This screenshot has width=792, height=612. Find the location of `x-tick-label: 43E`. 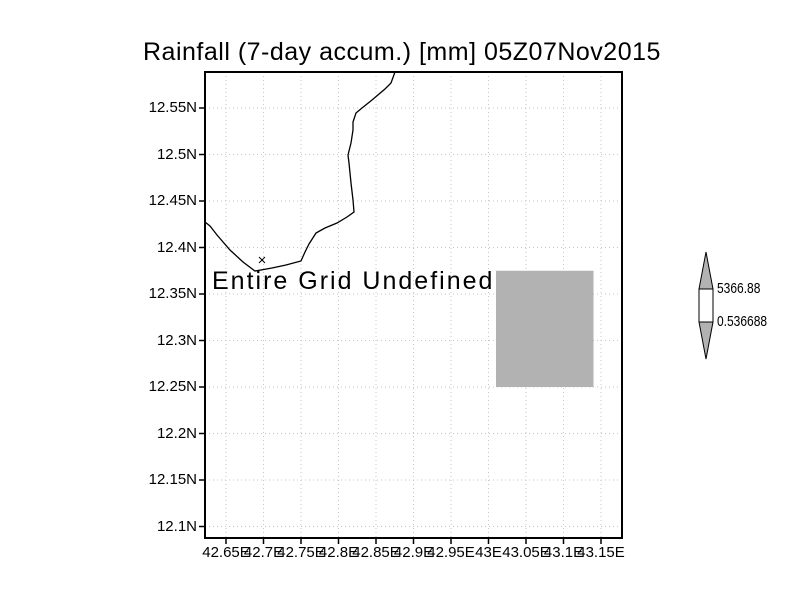

x-tick-label: 43E is located at coordinates (488, 552).